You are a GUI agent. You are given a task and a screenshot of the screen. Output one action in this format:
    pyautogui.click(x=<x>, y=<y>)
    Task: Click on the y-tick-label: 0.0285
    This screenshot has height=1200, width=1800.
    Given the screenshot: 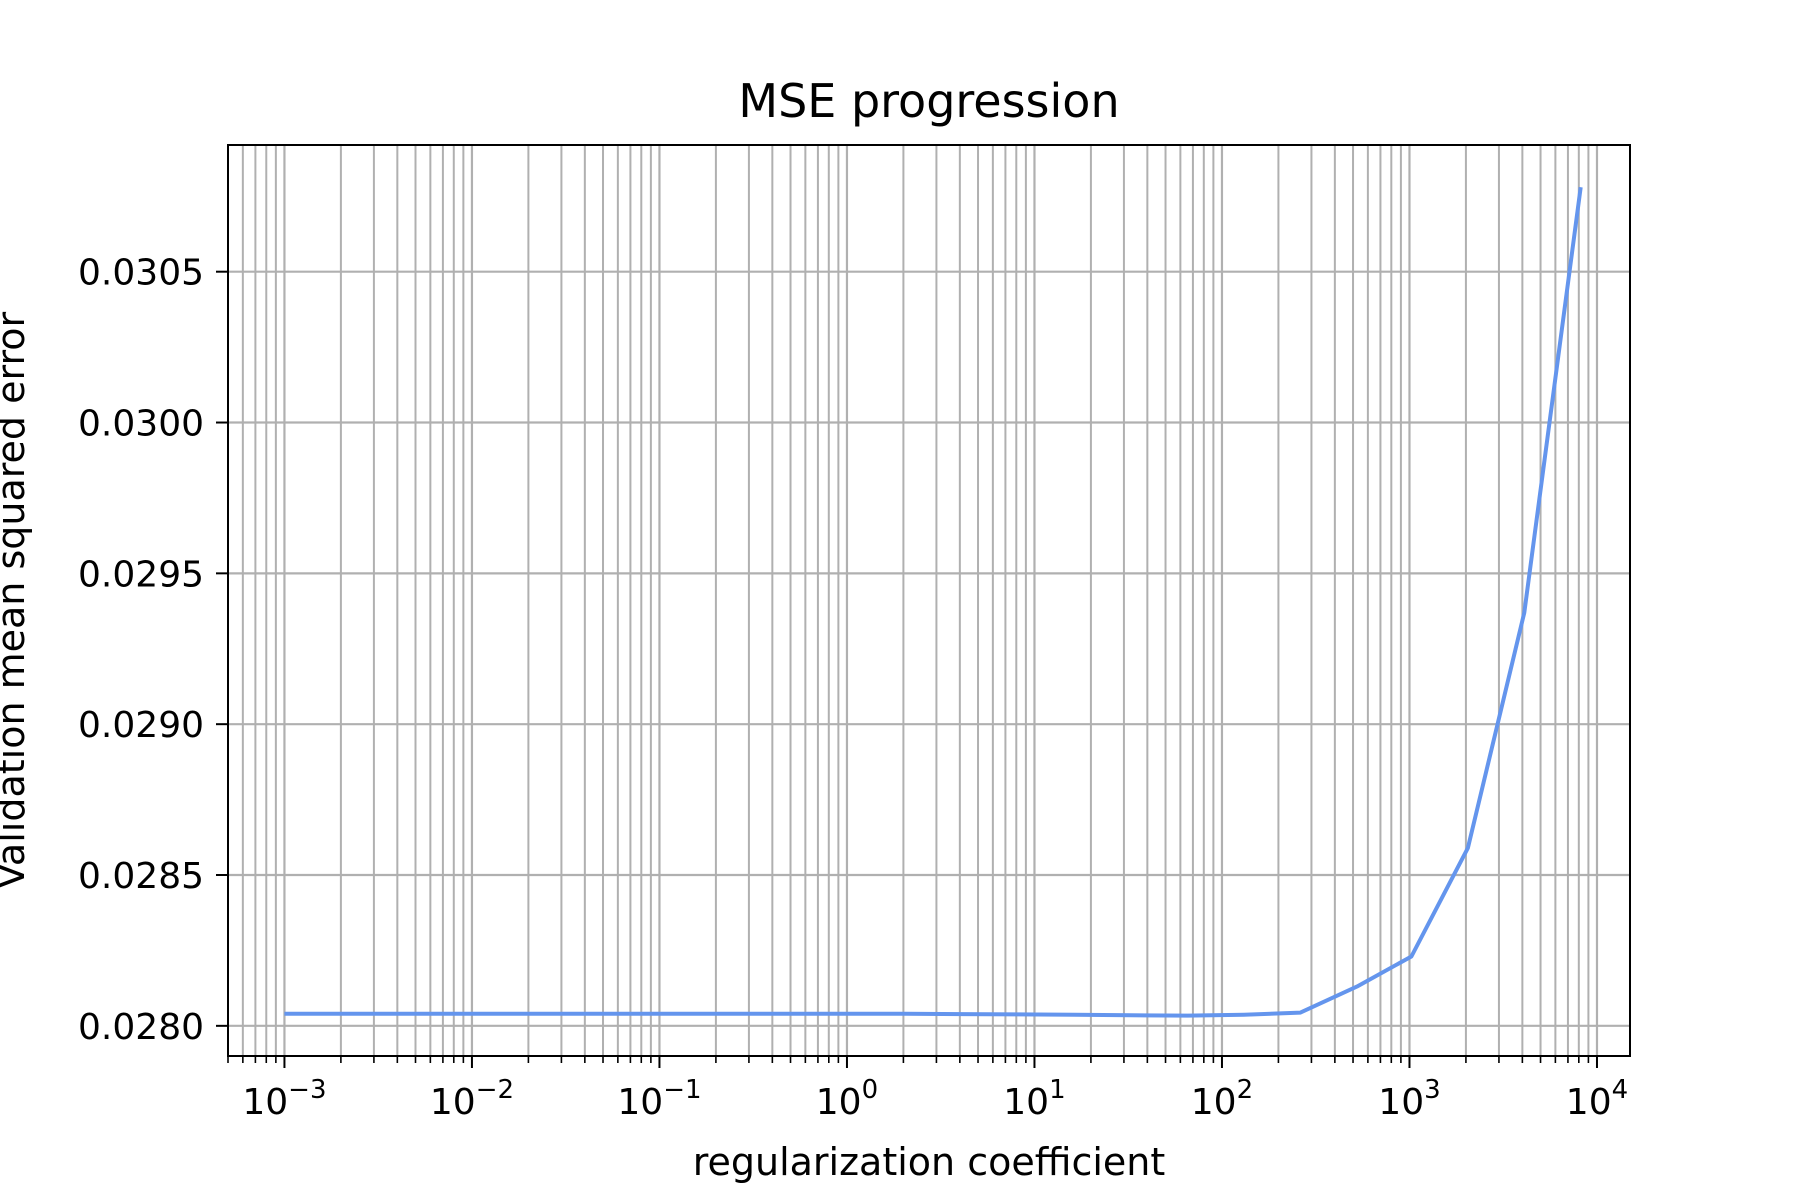 What is the action you would take?
    pyautogui.click(x=141, y=876)
    